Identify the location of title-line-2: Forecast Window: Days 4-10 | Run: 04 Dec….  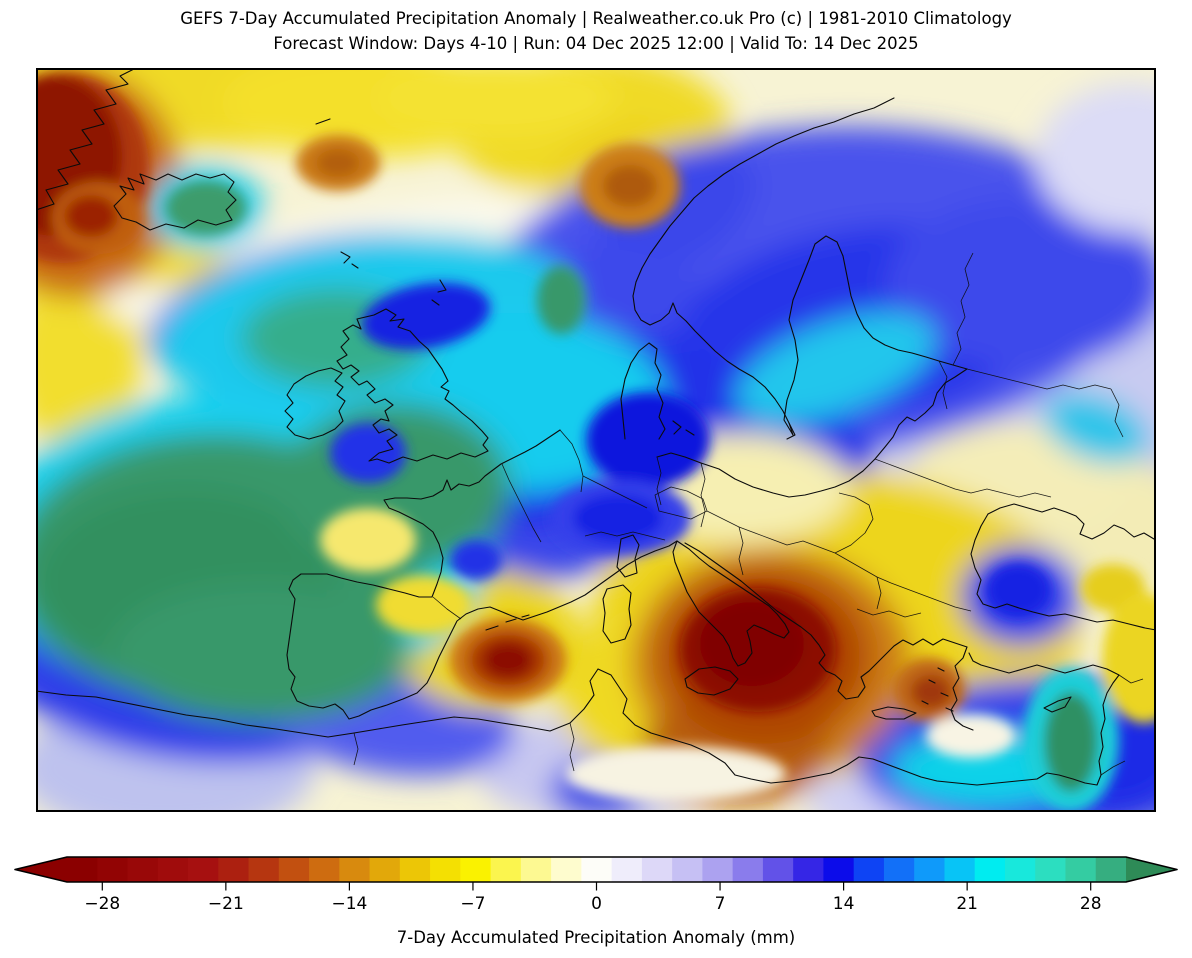
(596, 43).